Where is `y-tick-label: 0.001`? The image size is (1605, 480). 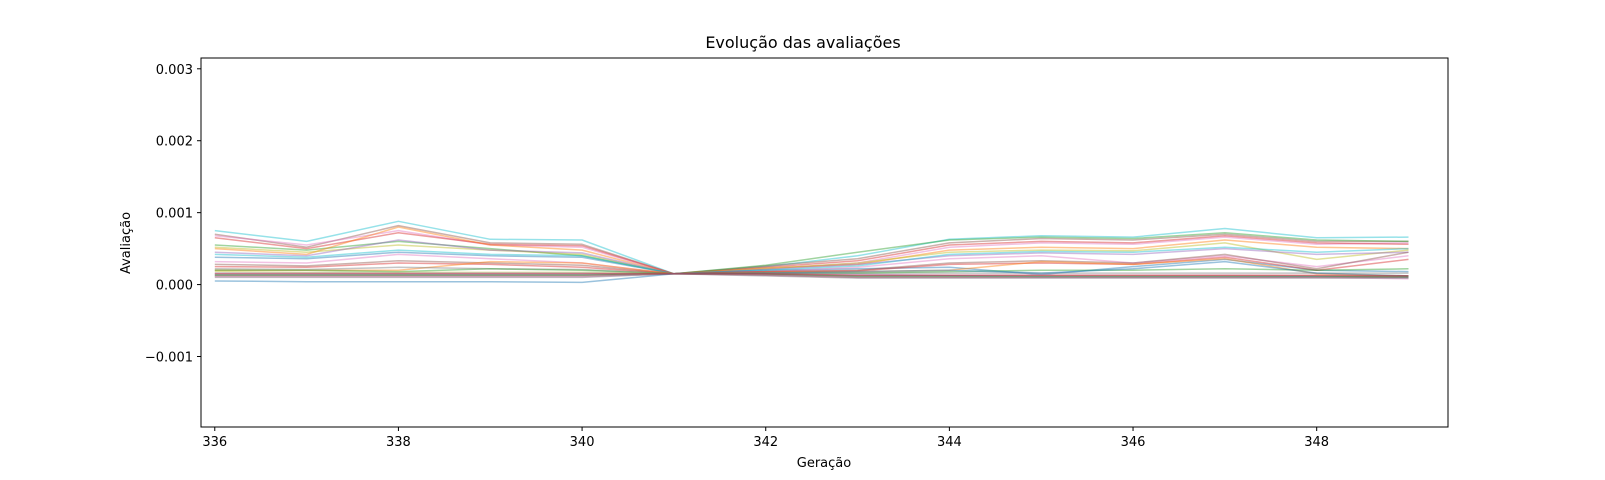 y-tick-label: 0.001 is located at coordinates (174, 214).